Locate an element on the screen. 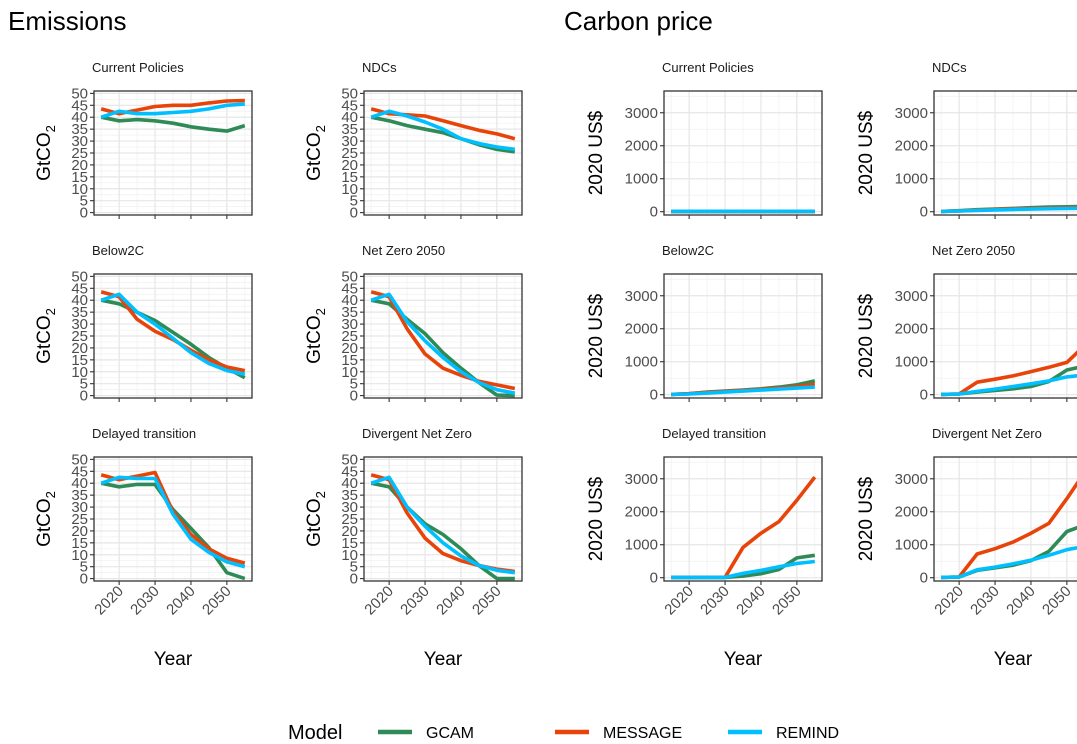  emissions-section-title: Emissions is located at coordinates (67, 21).